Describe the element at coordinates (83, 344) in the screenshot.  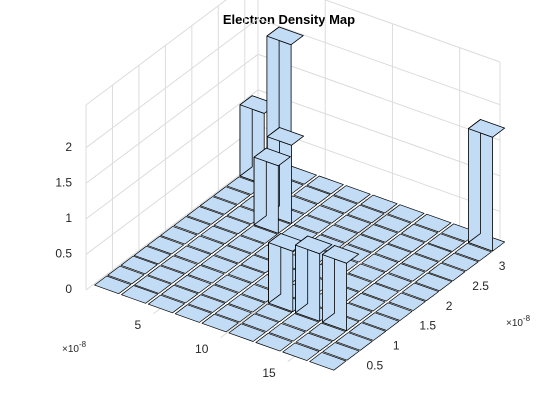
I see `x-exponent-power: -8` at that location.